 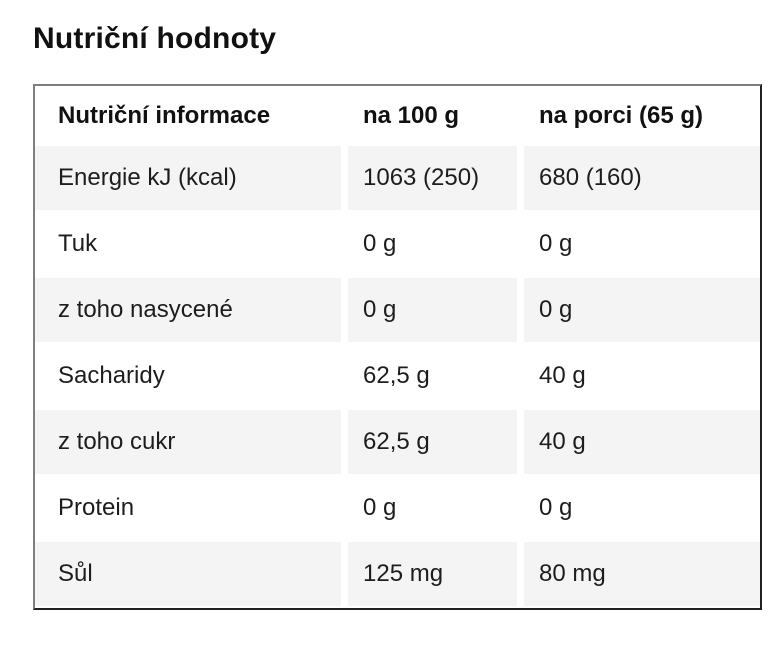 I want to click on table-row-energy: Energie kJ (kcal) 1063 (250) 680 (160), so click(x=397, y=178).